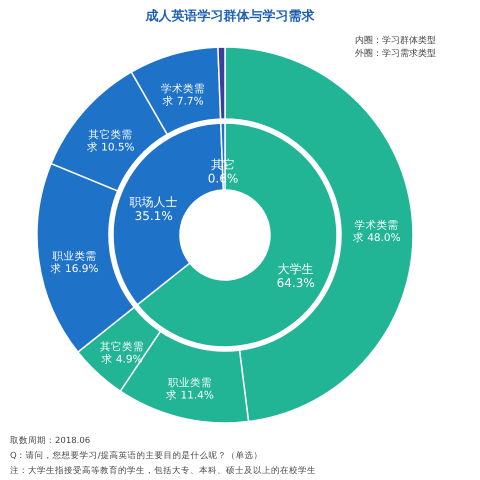 The height and width of the screenshot is (480, 480). I want to click on text: 内圈：学习群体类型, so click(395, 40).